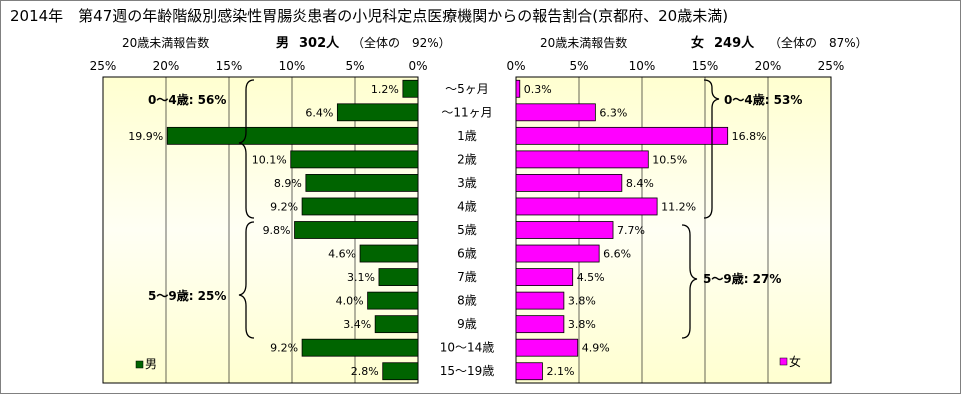  What do you see at coordinates (417, 66) in the screenshot?
I see `male-x-tick-label: 0%` at bounding box center [417, 66].